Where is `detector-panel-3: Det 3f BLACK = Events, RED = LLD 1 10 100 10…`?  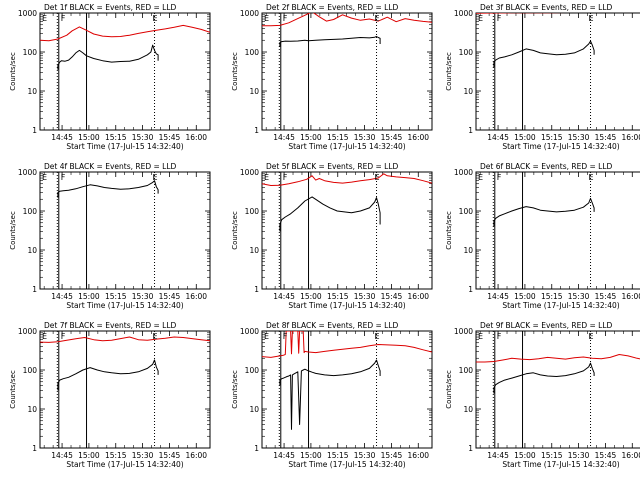
detector-panel-3: Det 3f BLACK = Events, RED = LLD 1 10 100 10… is located at coordinates (542, 77).